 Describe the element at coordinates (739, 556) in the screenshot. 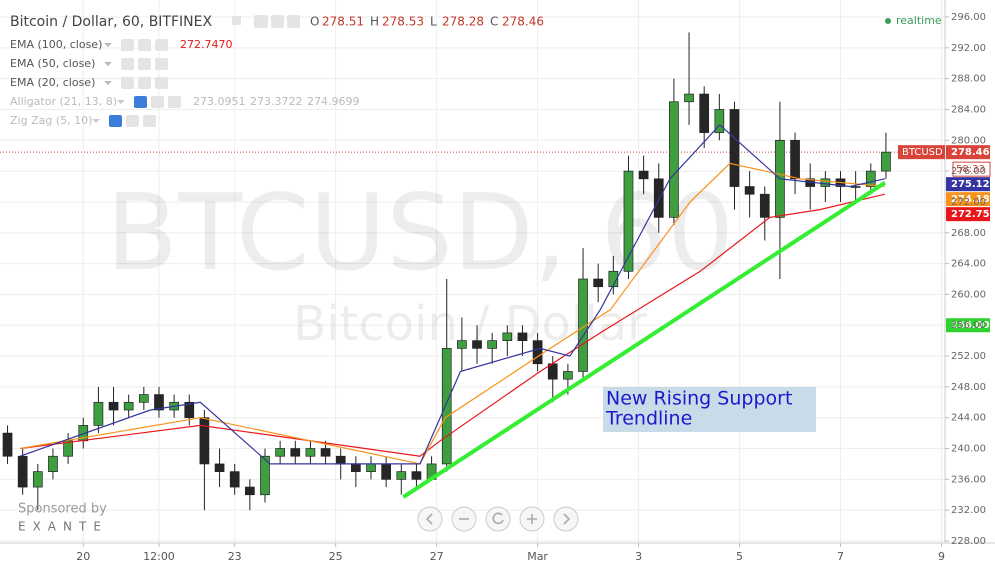

I see `x-tick-label: 5` at that location.